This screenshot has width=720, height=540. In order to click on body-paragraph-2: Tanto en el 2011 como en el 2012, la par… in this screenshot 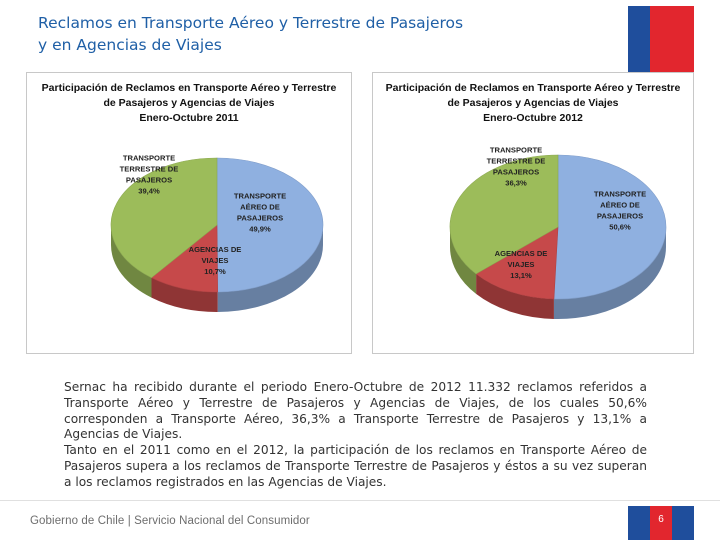, I will do `click(355, 466)`.